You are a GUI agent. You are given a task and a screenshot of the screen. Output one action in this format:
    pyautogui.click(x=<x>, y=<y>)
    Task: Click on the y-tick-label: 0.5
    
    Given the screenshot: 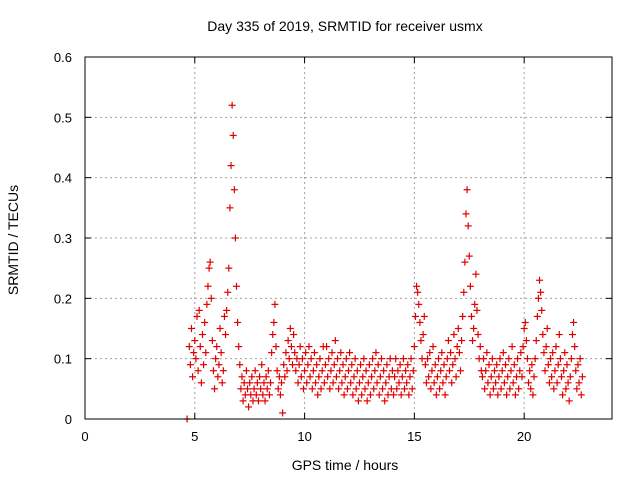 What is the action you would take?
    pyautogui.click(x=63, y=117)
    